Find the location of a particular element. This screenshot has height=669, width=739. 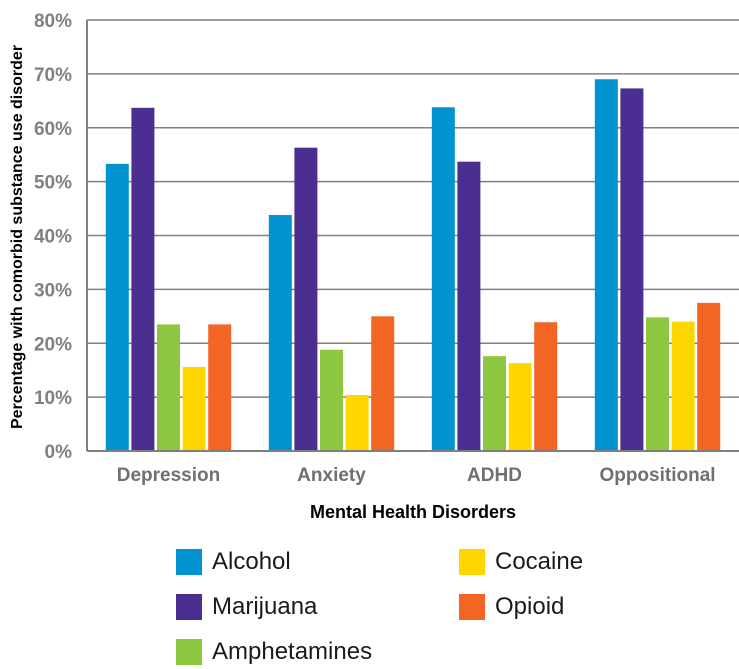

bar-amphetamines-adhd is located at coordinates (494, 403).